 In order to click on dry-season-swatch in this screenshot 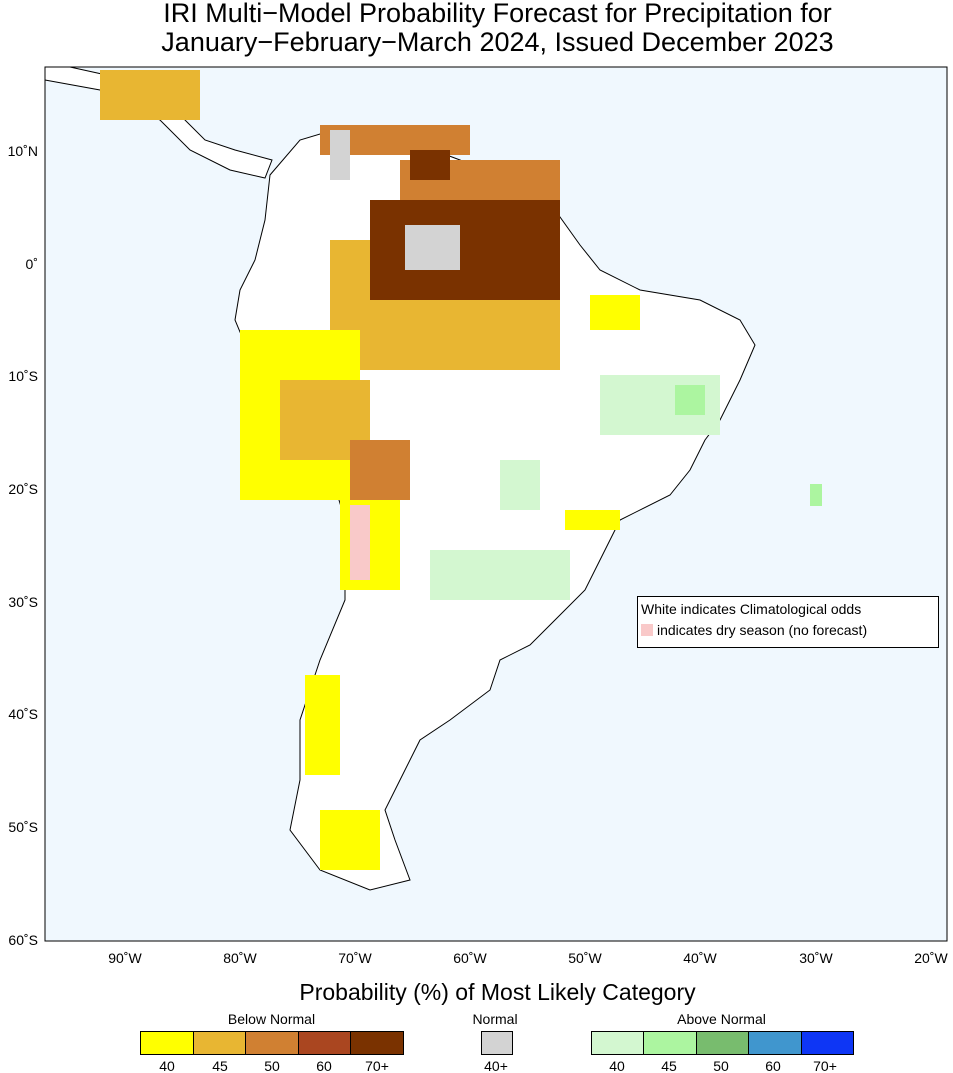, I will do `click(647, 630)`.